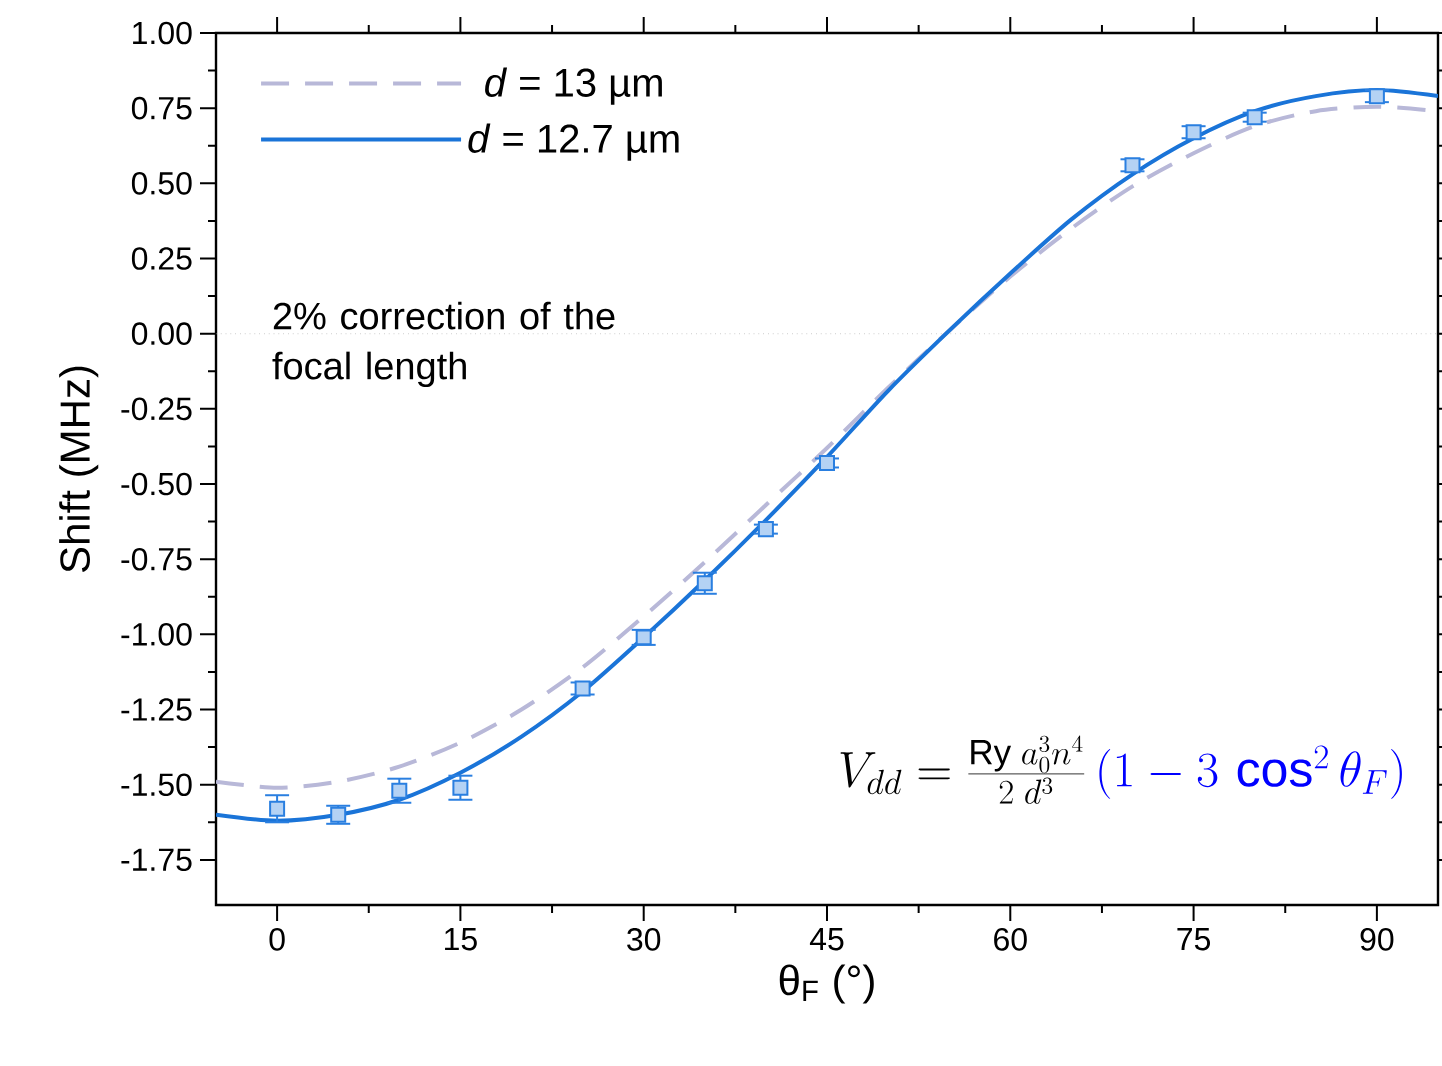 This screenshot has height=1066, width=1442. I want to click on y-tick-label: -1.75, so click(156, 860).